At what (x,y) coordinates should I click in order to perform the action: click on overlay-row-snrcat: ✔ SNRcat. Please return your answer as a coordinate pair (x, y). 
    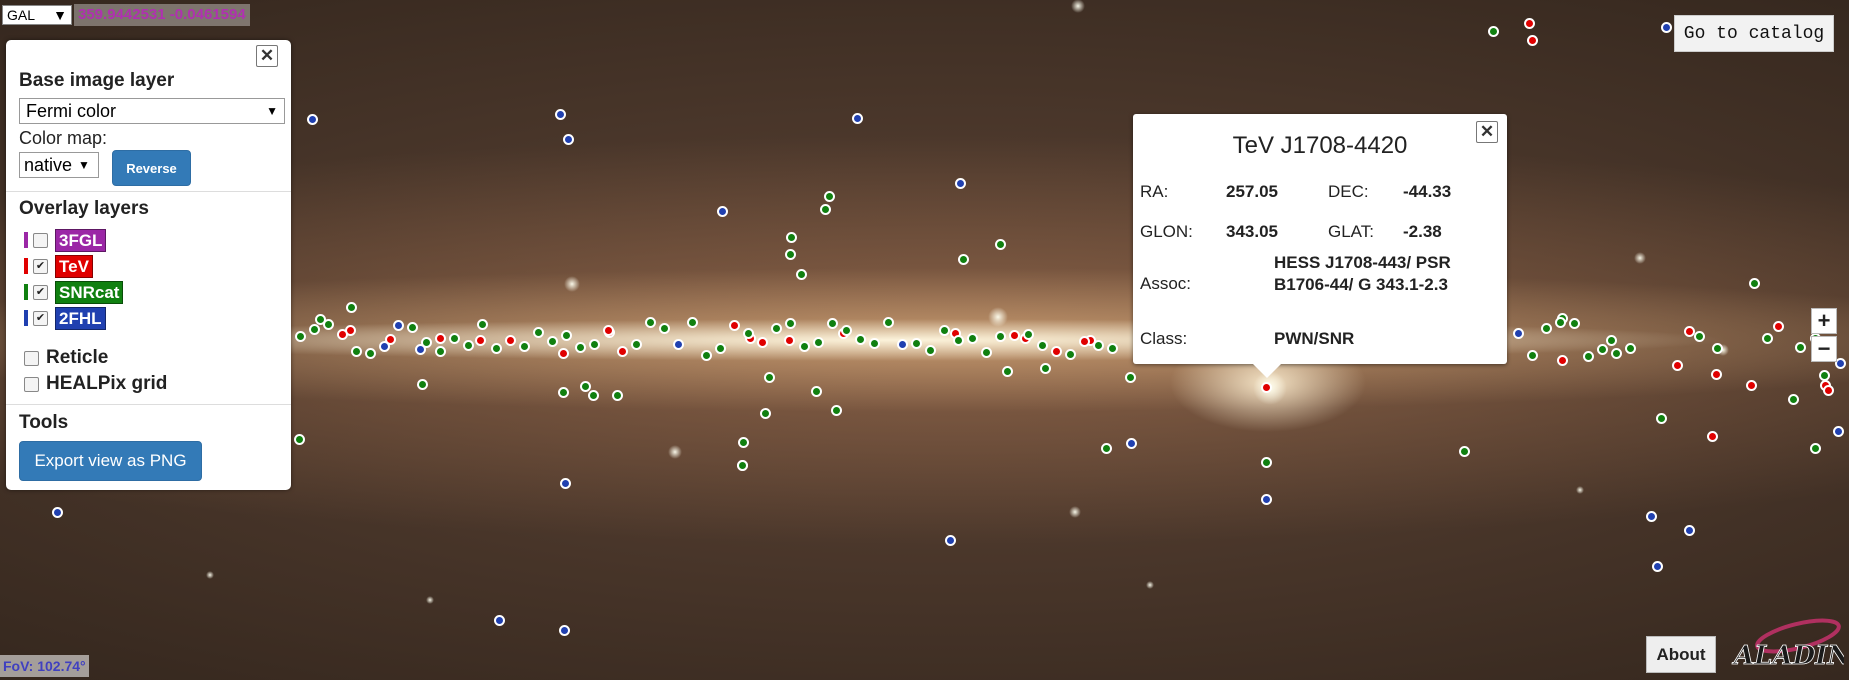
    Looking at the image, I should click on (74, 292).